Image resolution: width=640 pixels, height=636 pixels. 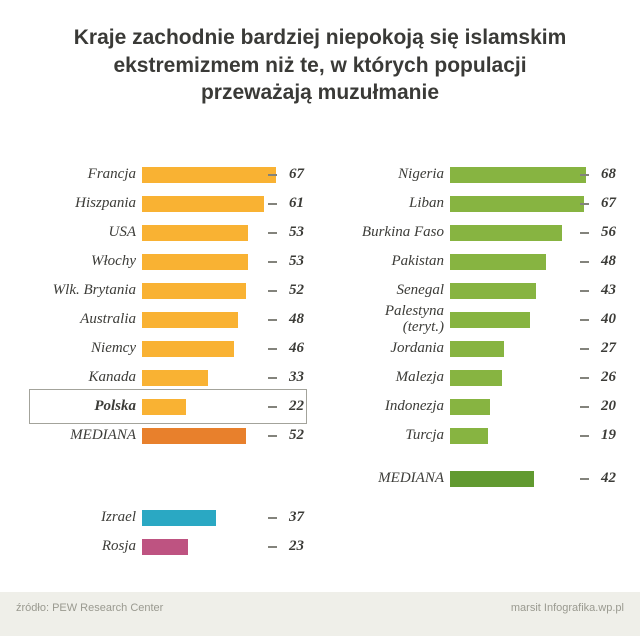 What do you see at coordinates (286, 517) in the screenshot?
I see `bar-value-group: 37` at bounding box center [286, 517].